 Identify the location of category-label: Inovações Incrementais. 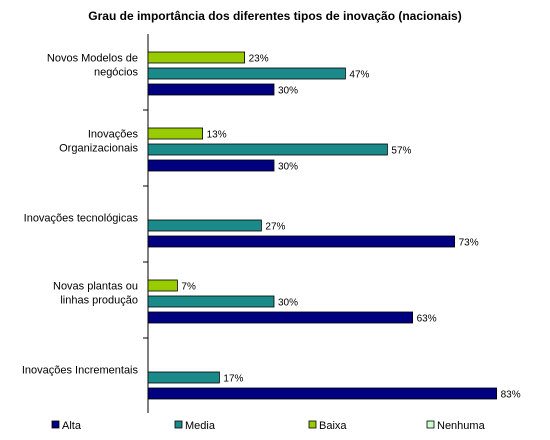
(80, 371).